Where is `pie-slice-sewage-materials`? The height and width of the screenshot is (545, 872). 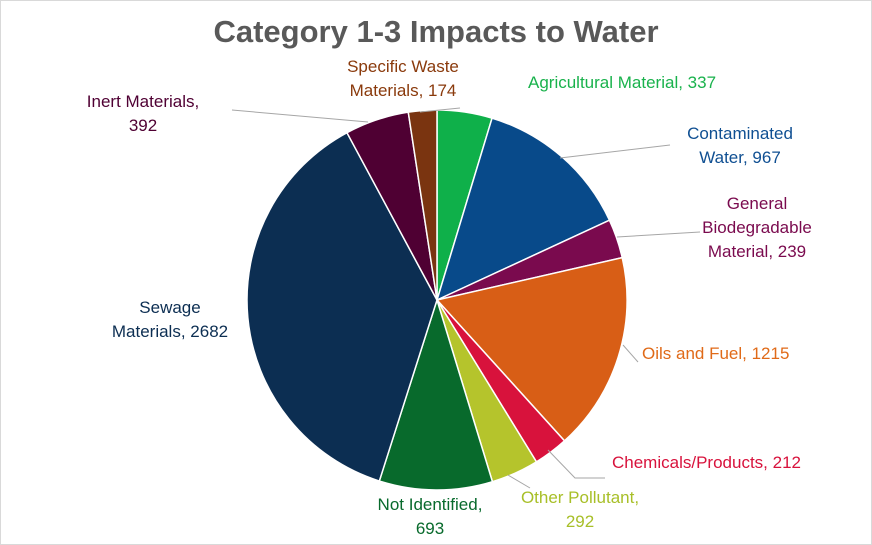
pie-slice-sewage-materials is located at coordinates (342, 306).